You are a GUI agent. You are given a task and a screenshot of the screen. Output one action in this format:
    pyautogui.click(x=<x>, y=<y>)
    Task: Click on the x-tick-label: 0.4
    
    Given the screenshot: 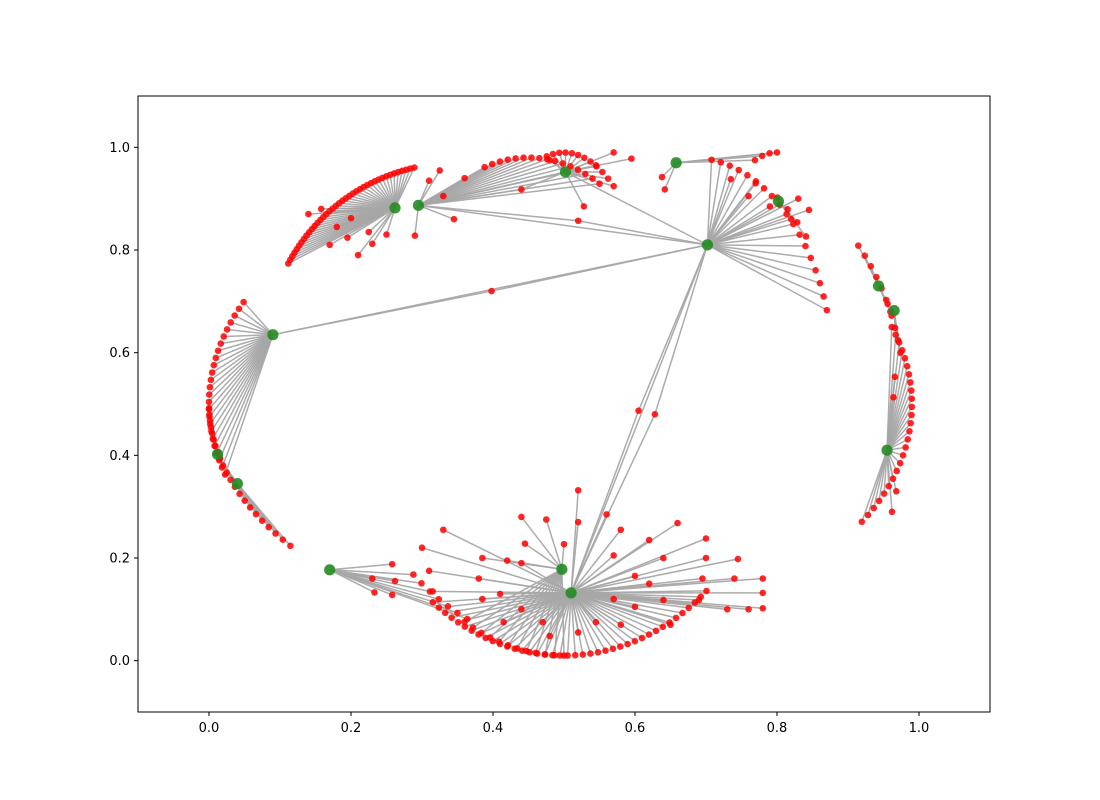 What is the action you would take?
    pyautogui.click(x=493, y=728)
    